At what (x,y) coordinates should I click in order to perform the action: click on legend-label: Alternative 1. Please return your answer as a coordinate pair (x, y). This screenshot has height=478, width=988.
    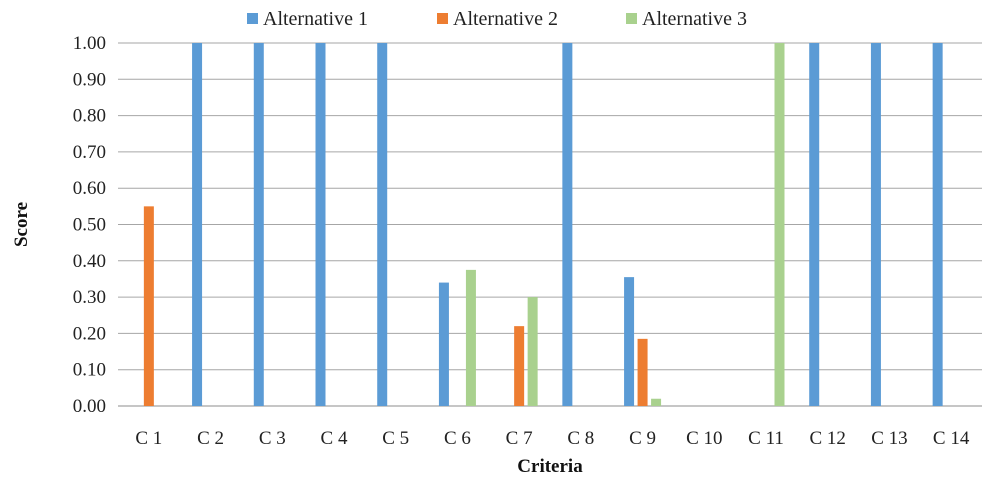
    Looking at the image, I should click on (315, 19).